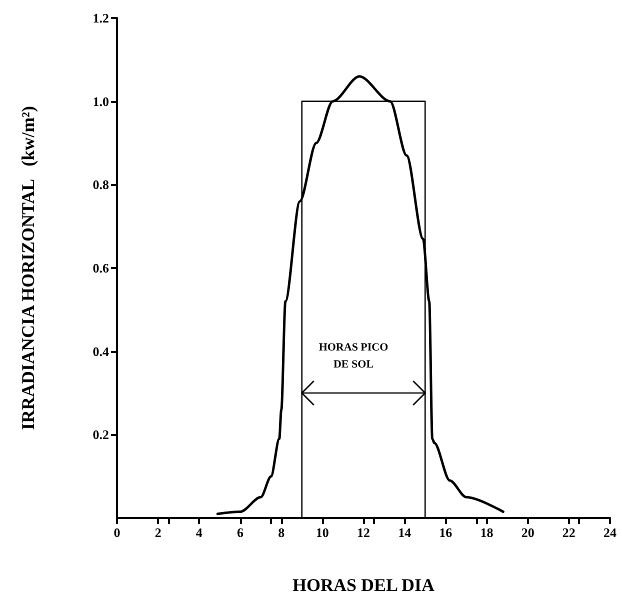 The width and height of the screenshot is (622, 605). I want to click on x-tick-label: 2, so click(158, 532).